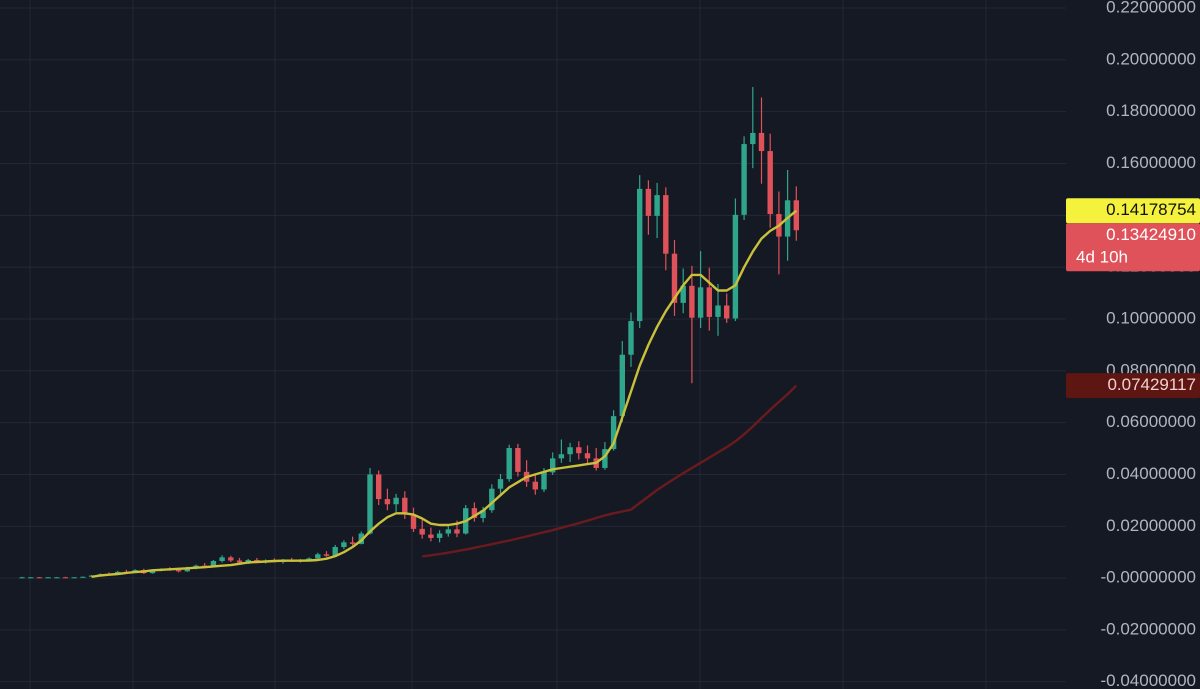 The width and height of the screenshot is (1200, 689). I want to click on y-tick-label: 0.20000000, so click(1151, 58).